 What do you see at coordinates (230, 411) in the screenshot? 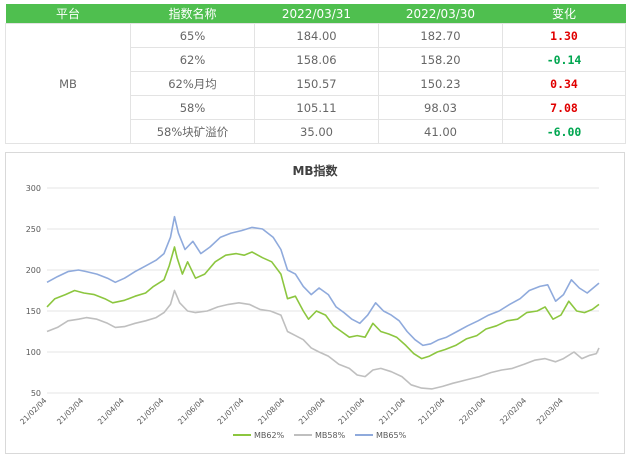
I see `x-tick-label: 21/07/04` at bounding box center [230, 411].